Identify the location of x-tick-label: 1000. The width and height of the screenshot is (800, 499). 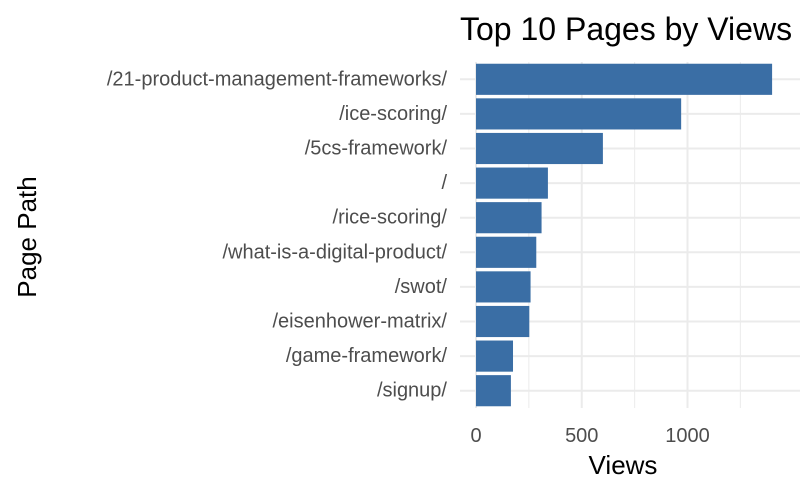
(687, 436).